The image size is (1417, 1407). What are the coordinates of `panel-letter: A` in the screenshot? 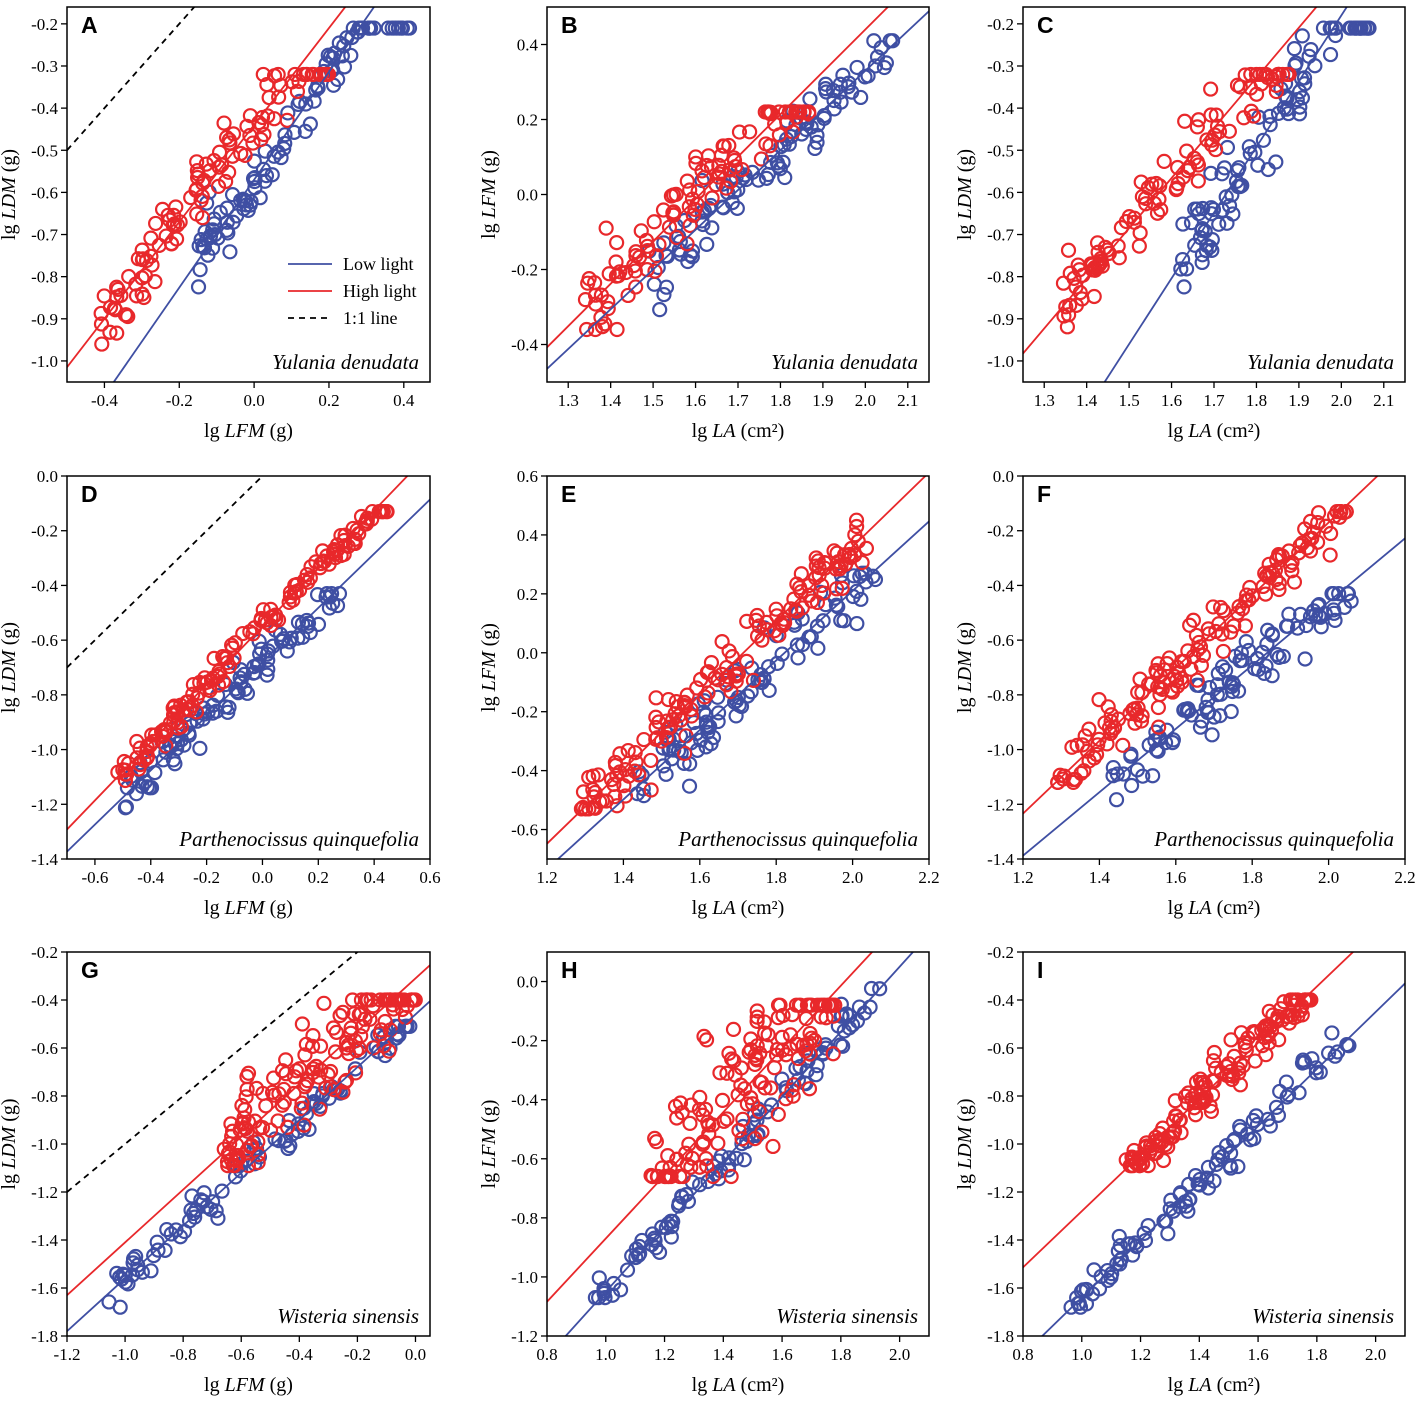 It's located at (89, 25).